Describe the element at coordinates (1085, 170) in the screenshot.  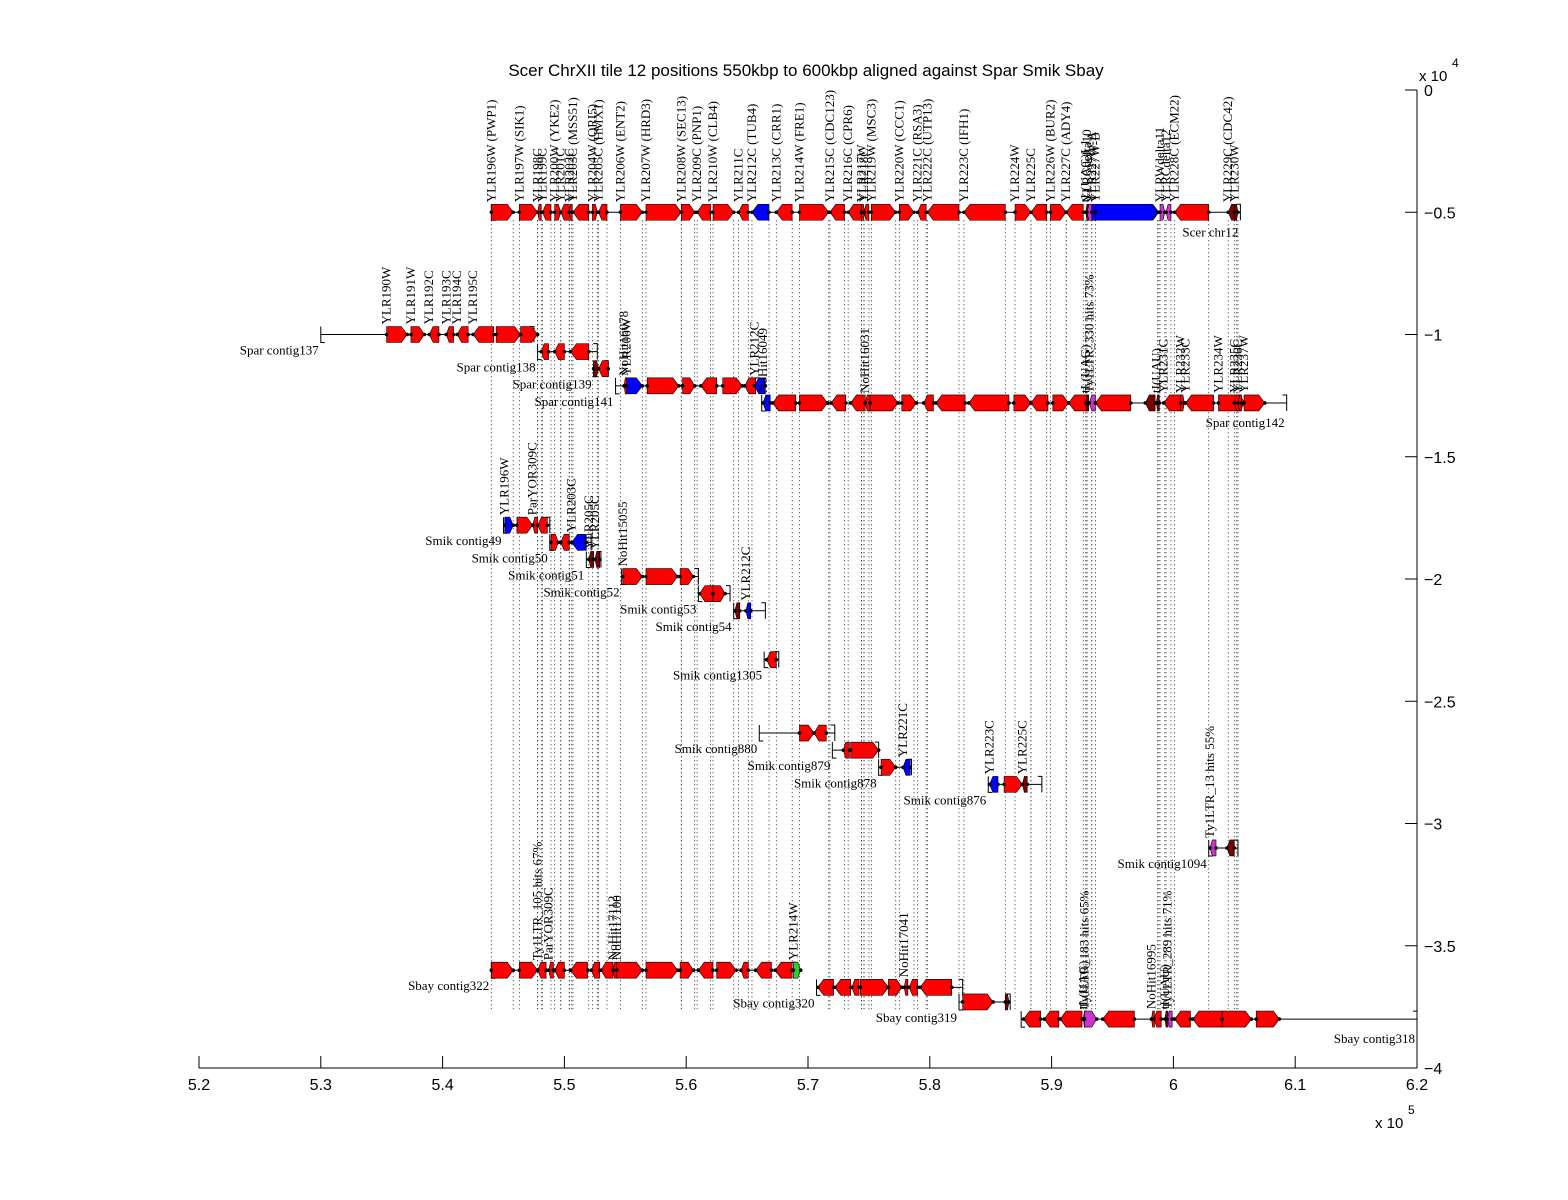
I see `gene-label: tL(UAG)L1` at that location.